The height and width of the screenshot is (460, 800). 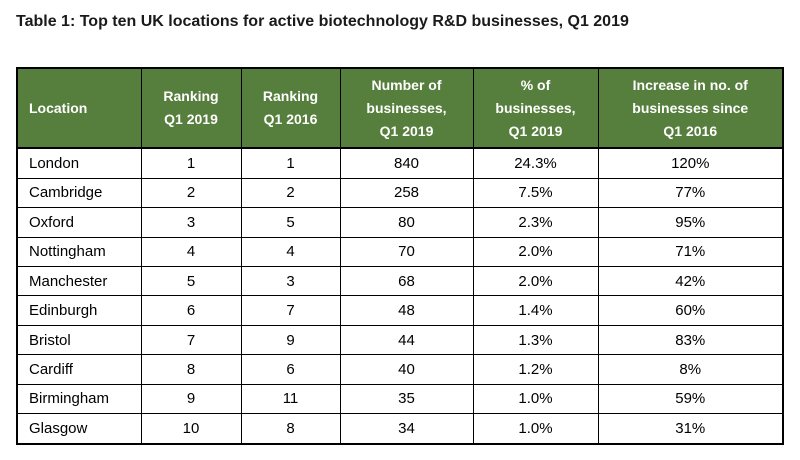 I want to click on cell-increase: 77%, so click(x=690, y=193).